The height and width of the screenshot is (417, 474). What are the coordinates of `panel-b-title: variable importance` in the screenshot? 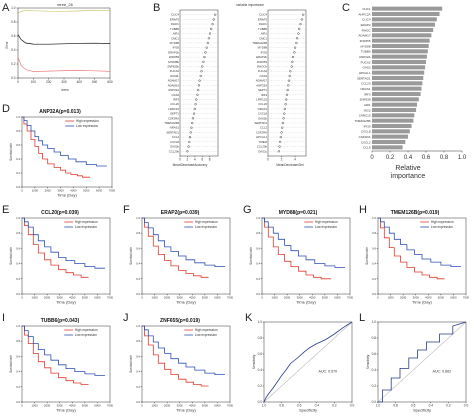 It's located at (250, 5).